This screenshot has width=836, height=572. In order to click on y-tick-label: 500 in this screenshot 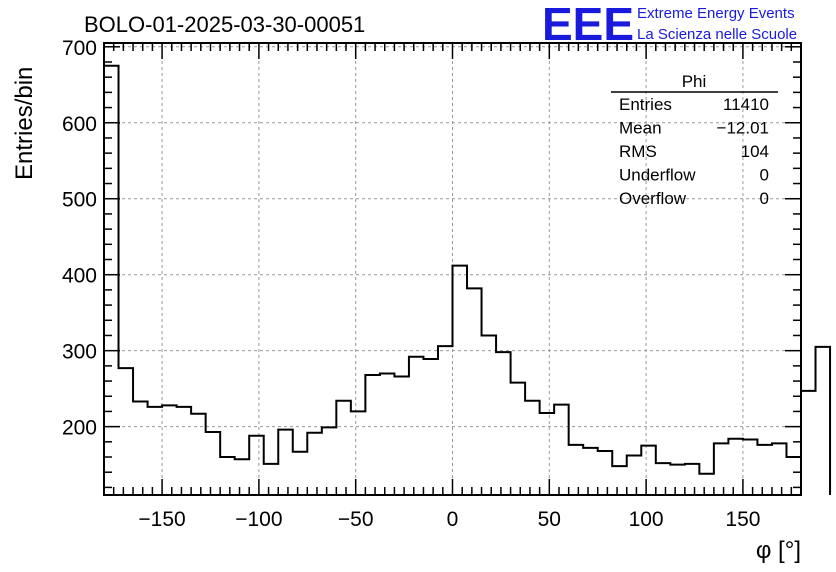, I will do `click(79, 200)`.